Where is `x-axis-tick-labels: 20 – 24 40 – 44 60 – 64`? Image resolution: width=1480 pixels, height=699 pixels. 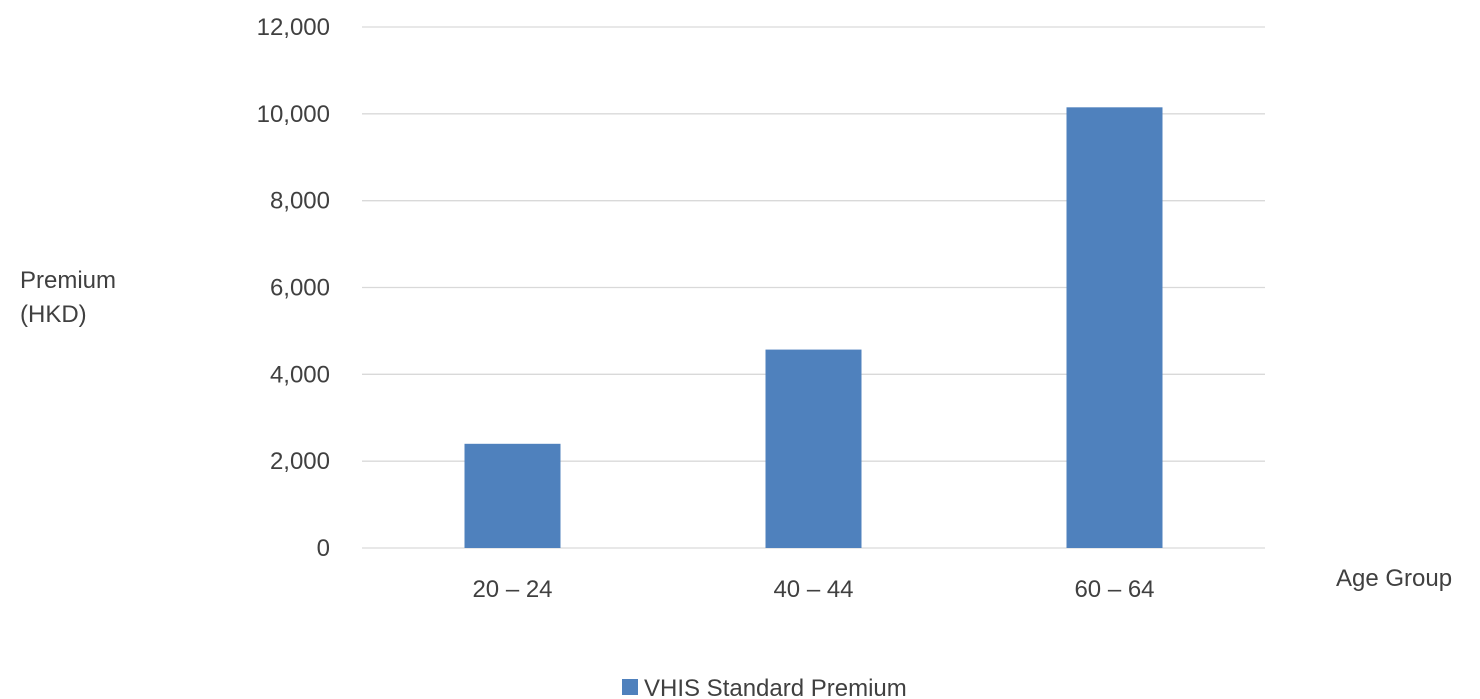 x-axis-tick-labels: 20 – 24 40 – 44 60 – 64 is located at coordinates (813, 589).